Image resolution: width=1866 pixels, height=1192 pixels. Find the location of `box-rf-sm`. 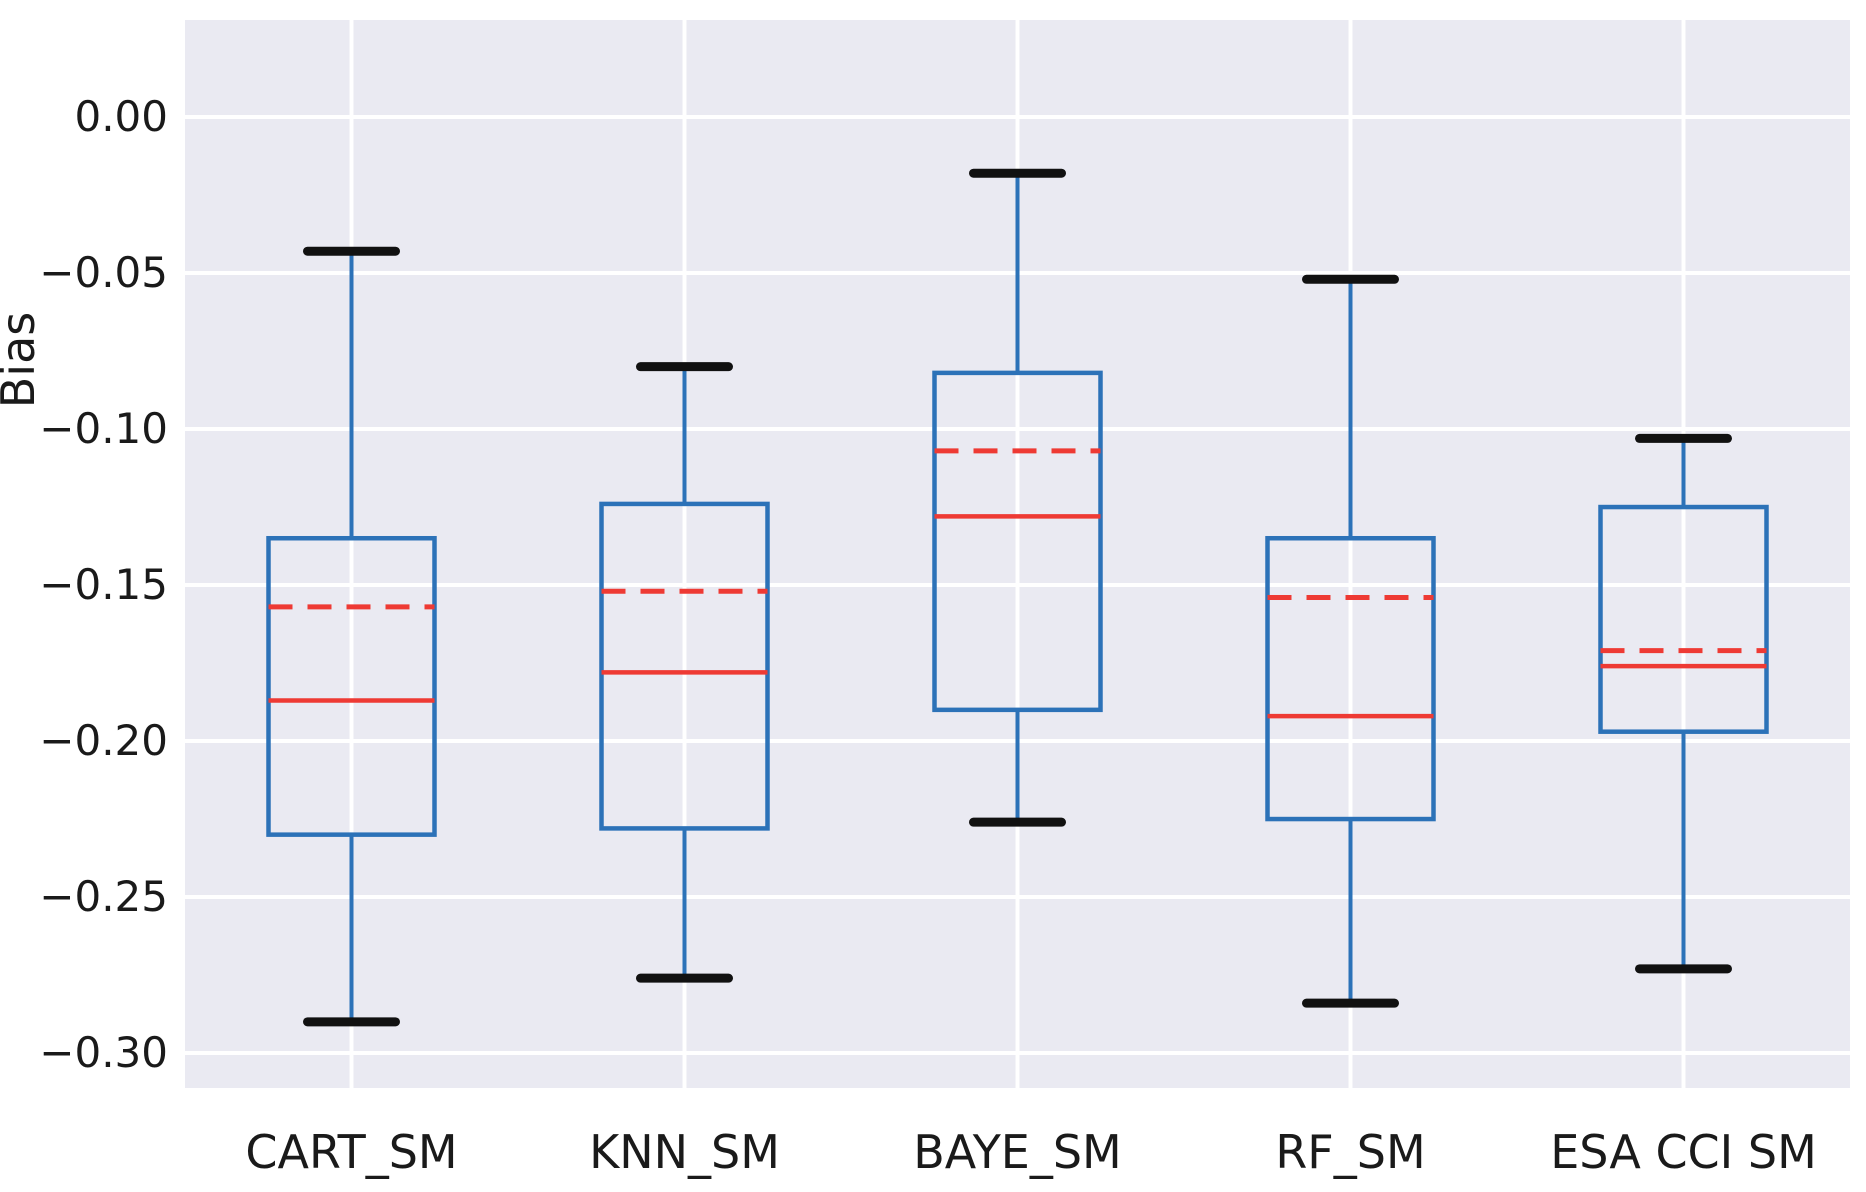

box-rf-sm is located at coordinates (1350, 641).